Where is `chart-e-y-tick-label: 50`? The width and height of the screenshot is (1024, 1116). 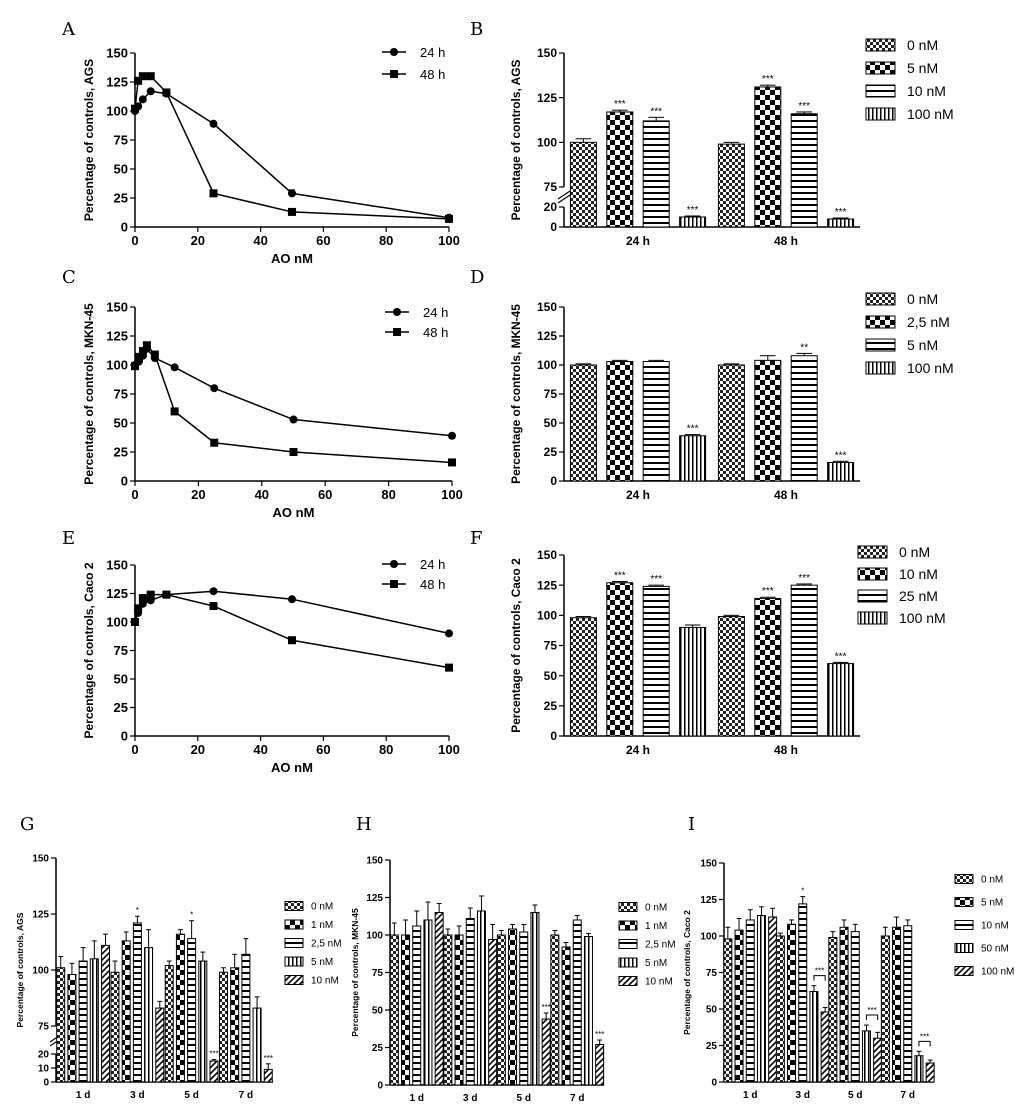
chart-e-y-tick-label: 50 is located at coordinates (121, 679).